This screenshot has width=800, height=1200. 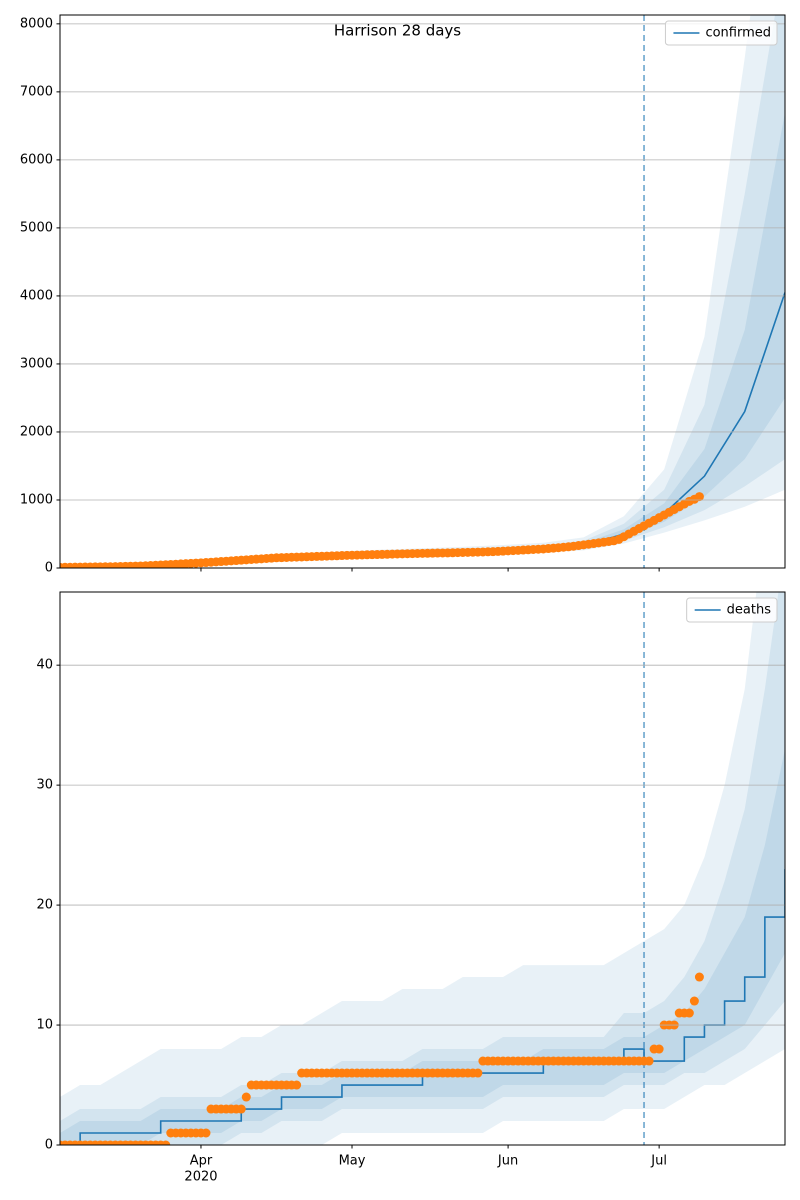 I want to click on legend: deaths, so click(x=732, y=610).